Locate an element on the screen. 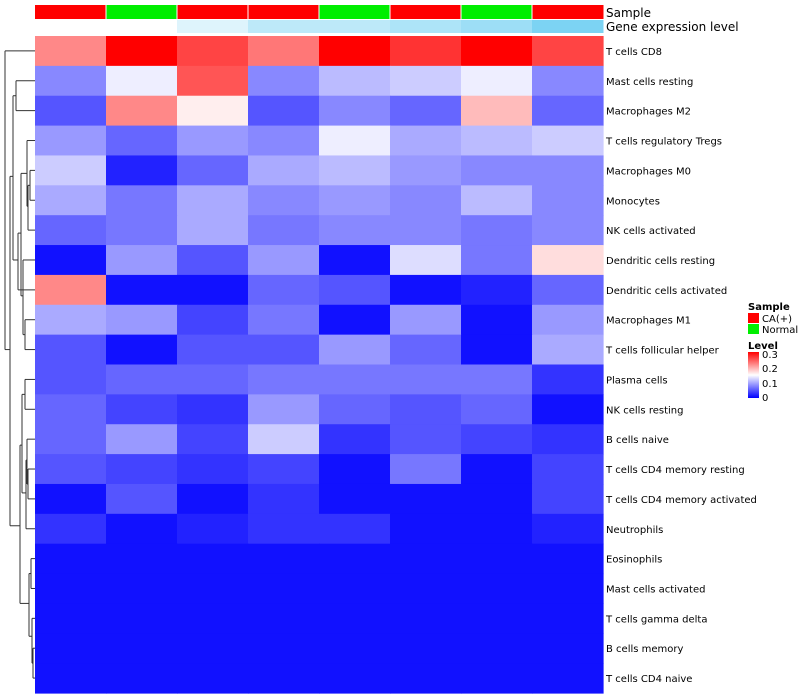 This screenshot has height=700, width=800. legend-swatch-normal is located at coordinates (753, 329).